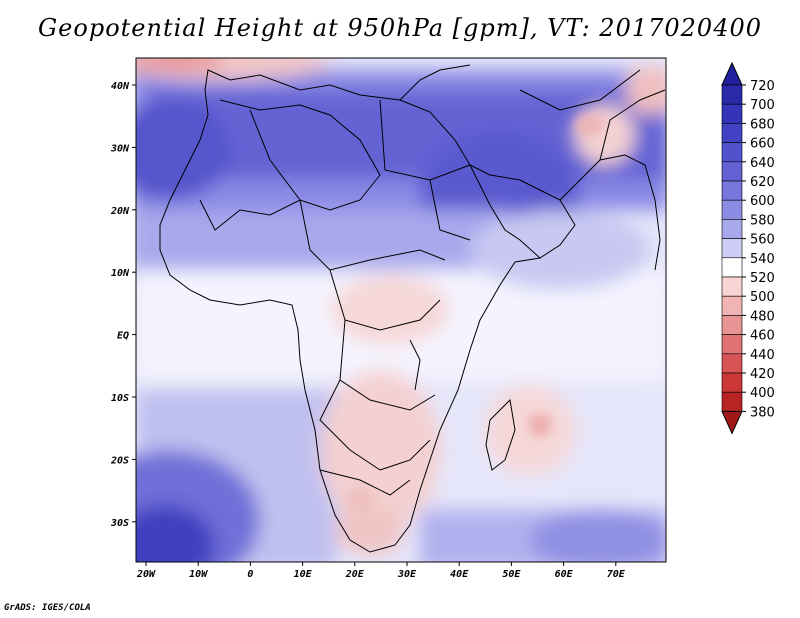 The height and width of the screenshot is (618, 800). What do you see at coordinates (119, 523) in the screenshot?
I see `lat-label: 30S` at bounding box center [119, 523].